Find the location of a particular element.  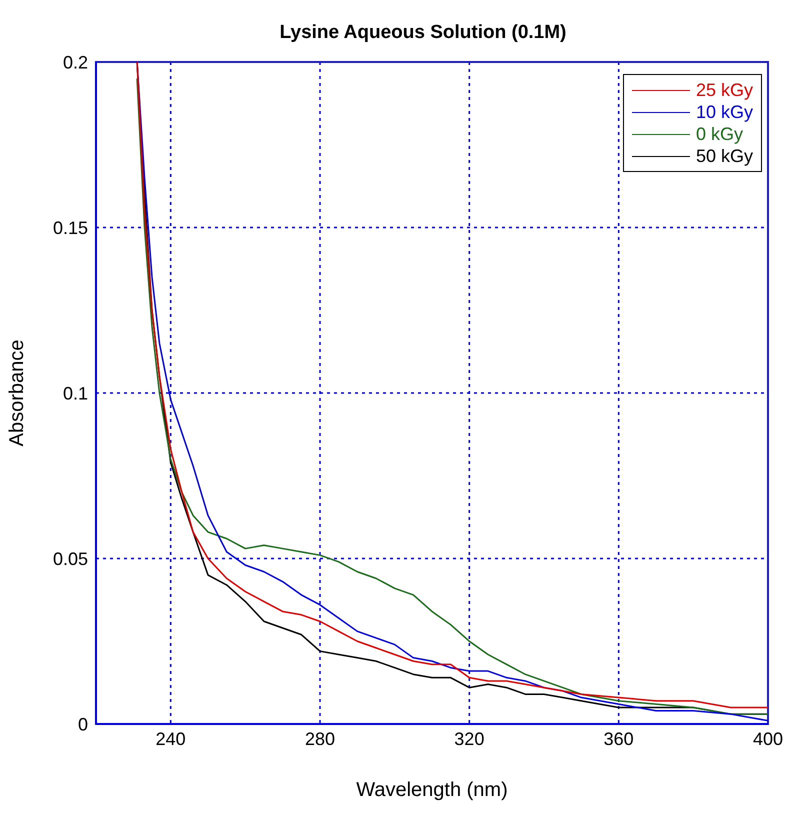

y-tick-label: 0.2 is located at coordinates (75, 62).